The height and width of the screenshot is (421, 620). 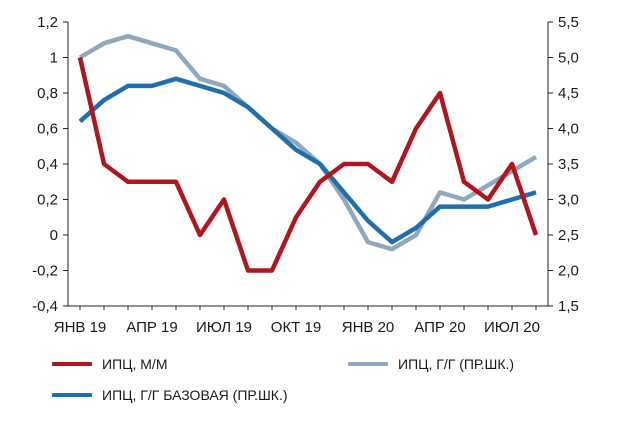 What do you see at coordinates (47, 164) in the screenshot?
I see `left-axis-tick-label: 0,4` at bounding box center [47, 164].